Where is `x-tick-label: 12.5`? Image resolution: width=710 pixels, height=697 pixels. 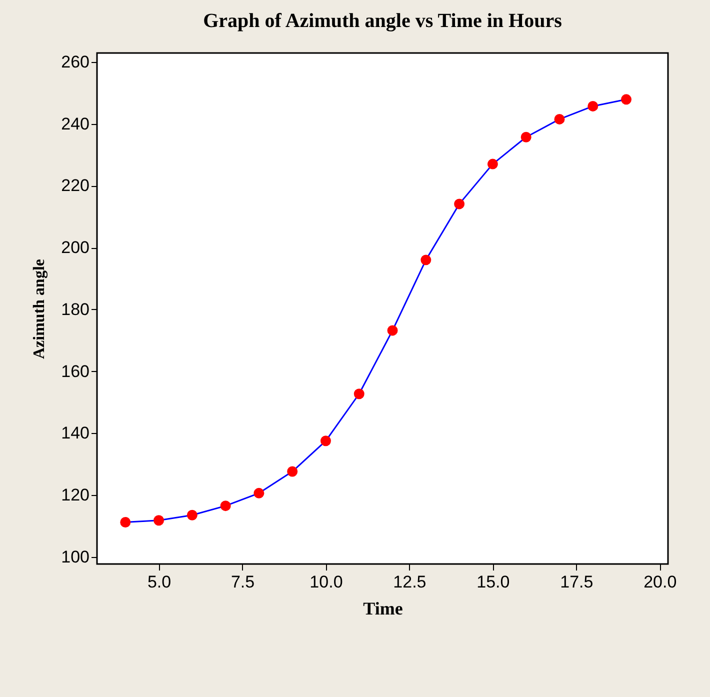
x-tick-label: 12.5 is located at coordinates (409, 582).